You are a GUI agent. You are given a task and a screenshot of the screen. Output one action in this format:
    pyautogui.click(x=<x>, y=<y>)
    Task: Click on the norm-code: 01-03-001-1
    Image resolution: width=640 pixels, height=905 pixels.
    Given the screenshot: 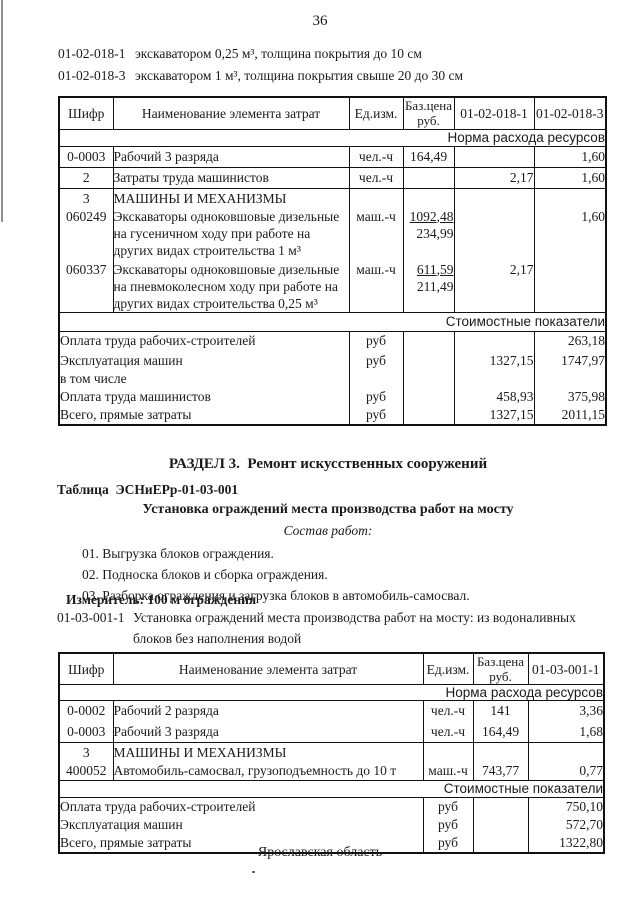 What is the action you would take?
    pyautogui.click(x=91, y=617)
    